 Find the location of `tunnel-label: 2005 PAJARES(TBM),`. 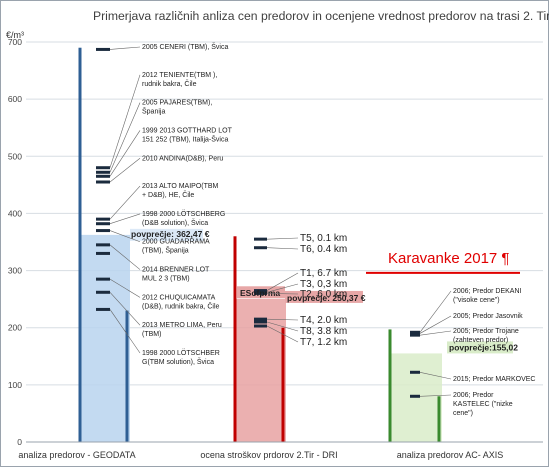

tunnel-label: 2005 PAJARES(TBM), is located at coordinates (177, 103).